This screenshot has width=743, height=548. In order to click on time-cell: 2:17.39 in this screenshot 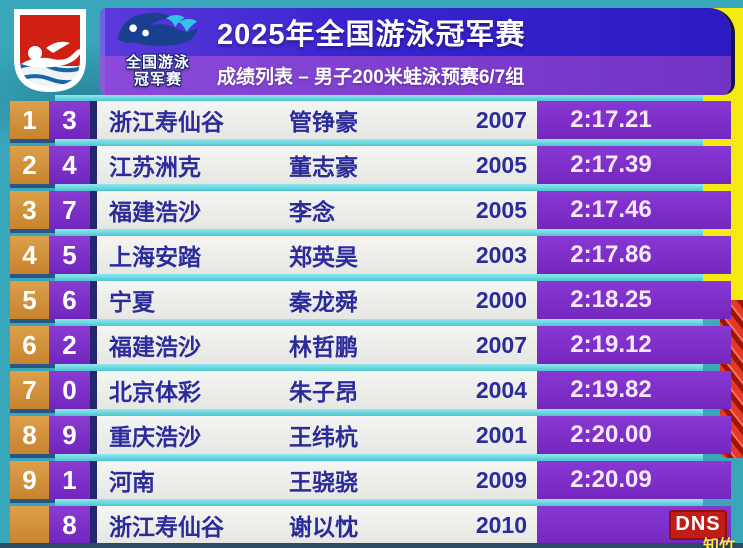, I will do `click(634, 165)`.